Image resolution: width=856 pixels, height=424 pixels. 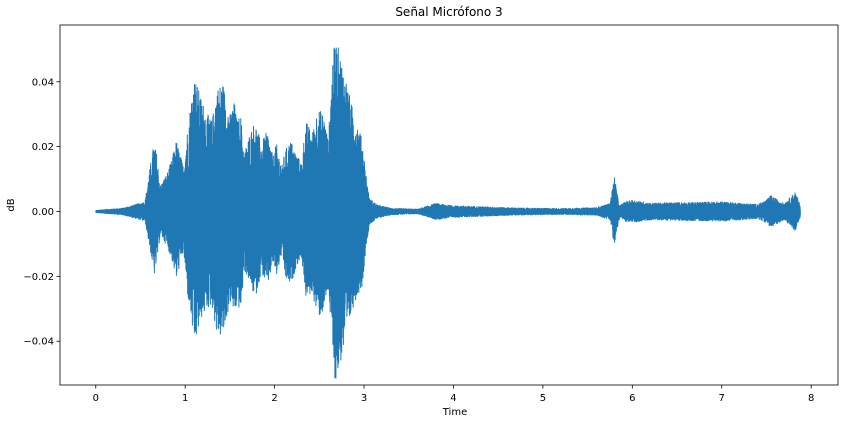 I want to click on x-tick-label: 8, so click(x=811, y=398).